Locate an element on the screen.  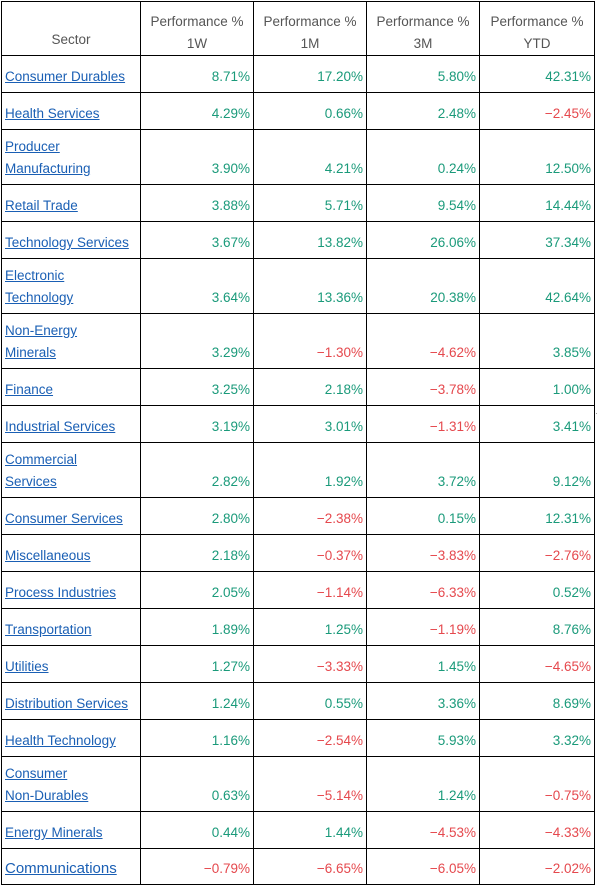
sector-link: Energy Minerals is located at coordinates (54, 832).